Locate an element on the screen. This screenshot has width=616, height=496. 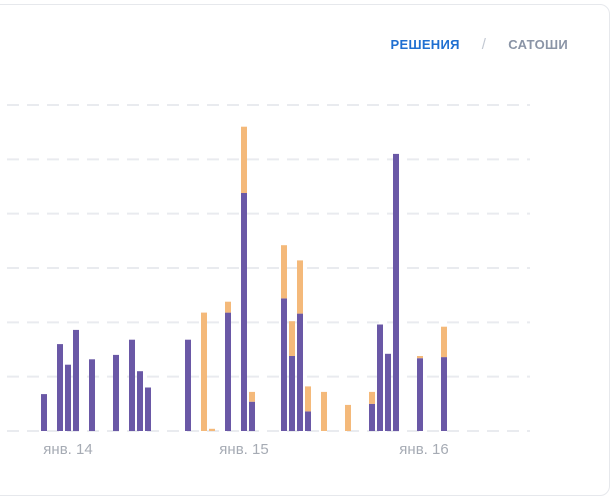
x-tick-label: янв. 14 is located at coordinates (67, 449).